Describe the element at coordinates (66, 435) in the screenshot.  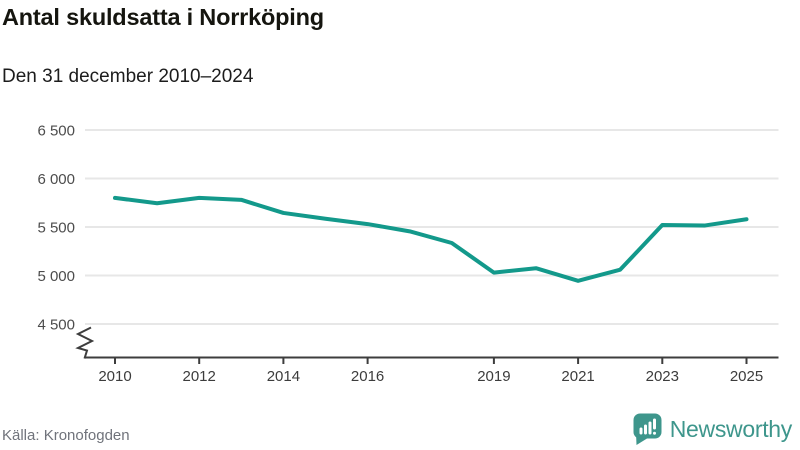
I see `source-caption: Källa: Kronofogden` at that location.